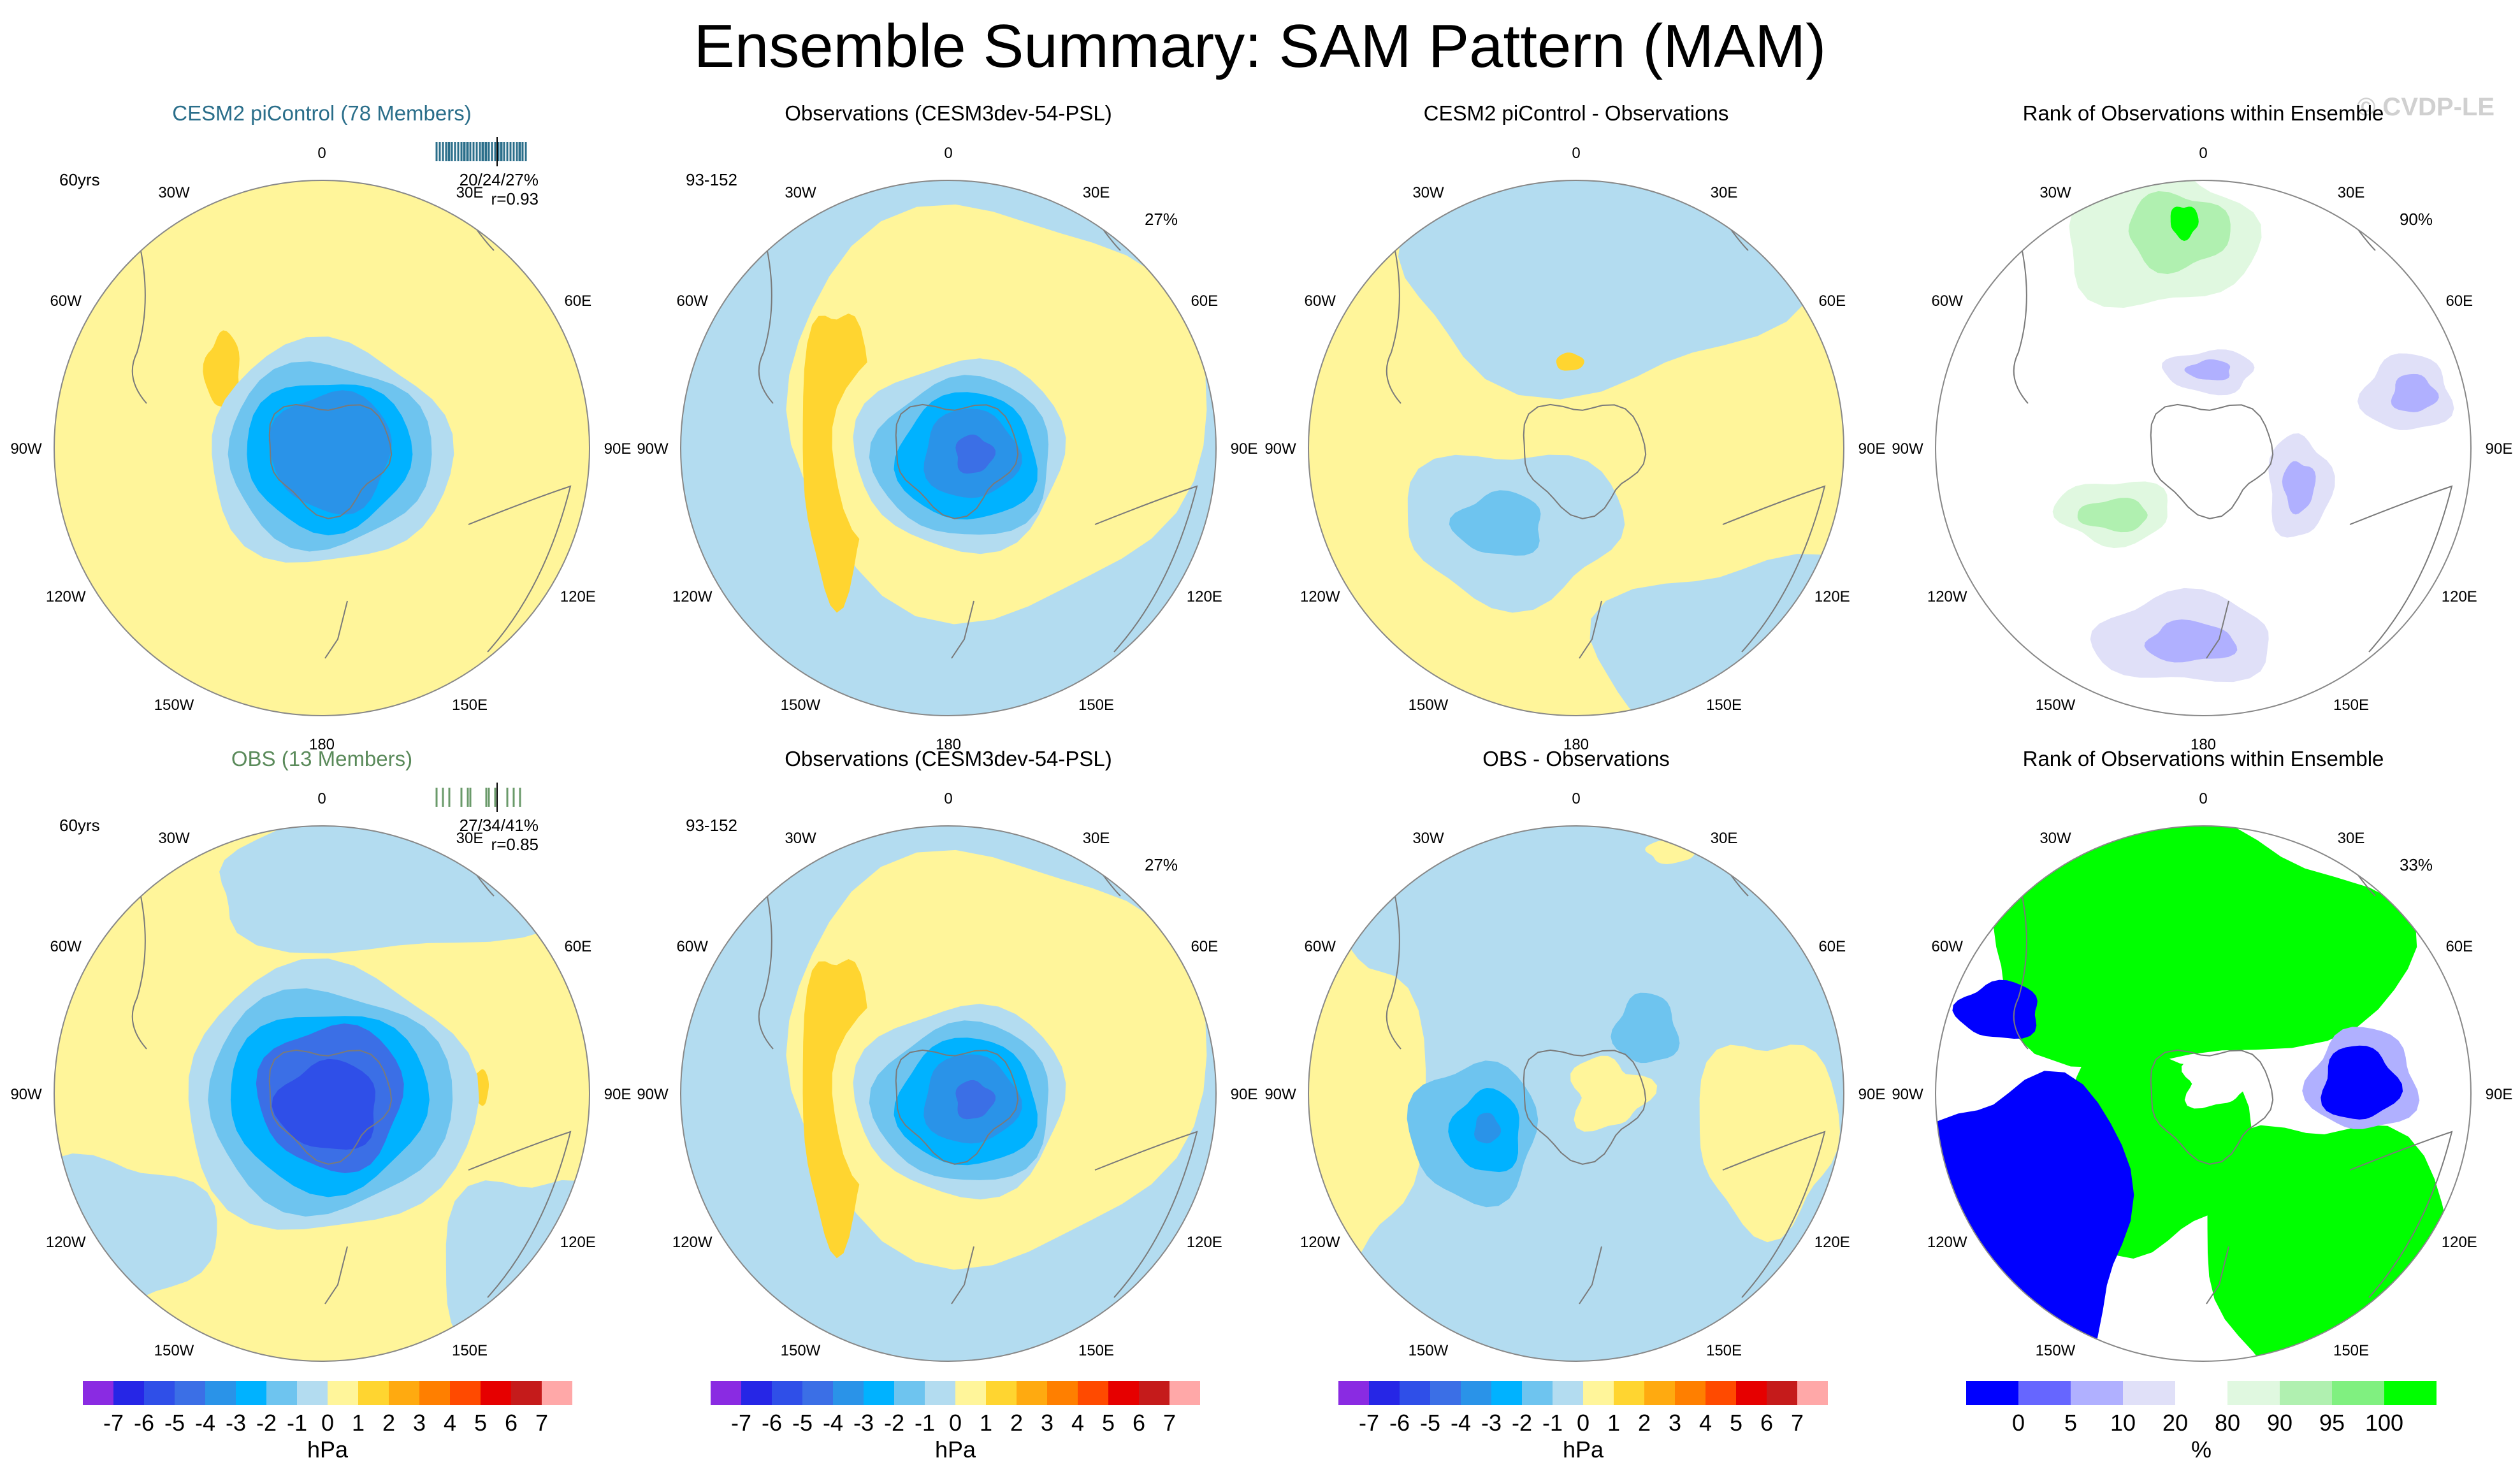 The height and width of the screenshot is (1467, 2520). What do you see at coordinates (322, 744) in the screenshot?
I see `longitude-label: 180` at bounding box center [322, 744].